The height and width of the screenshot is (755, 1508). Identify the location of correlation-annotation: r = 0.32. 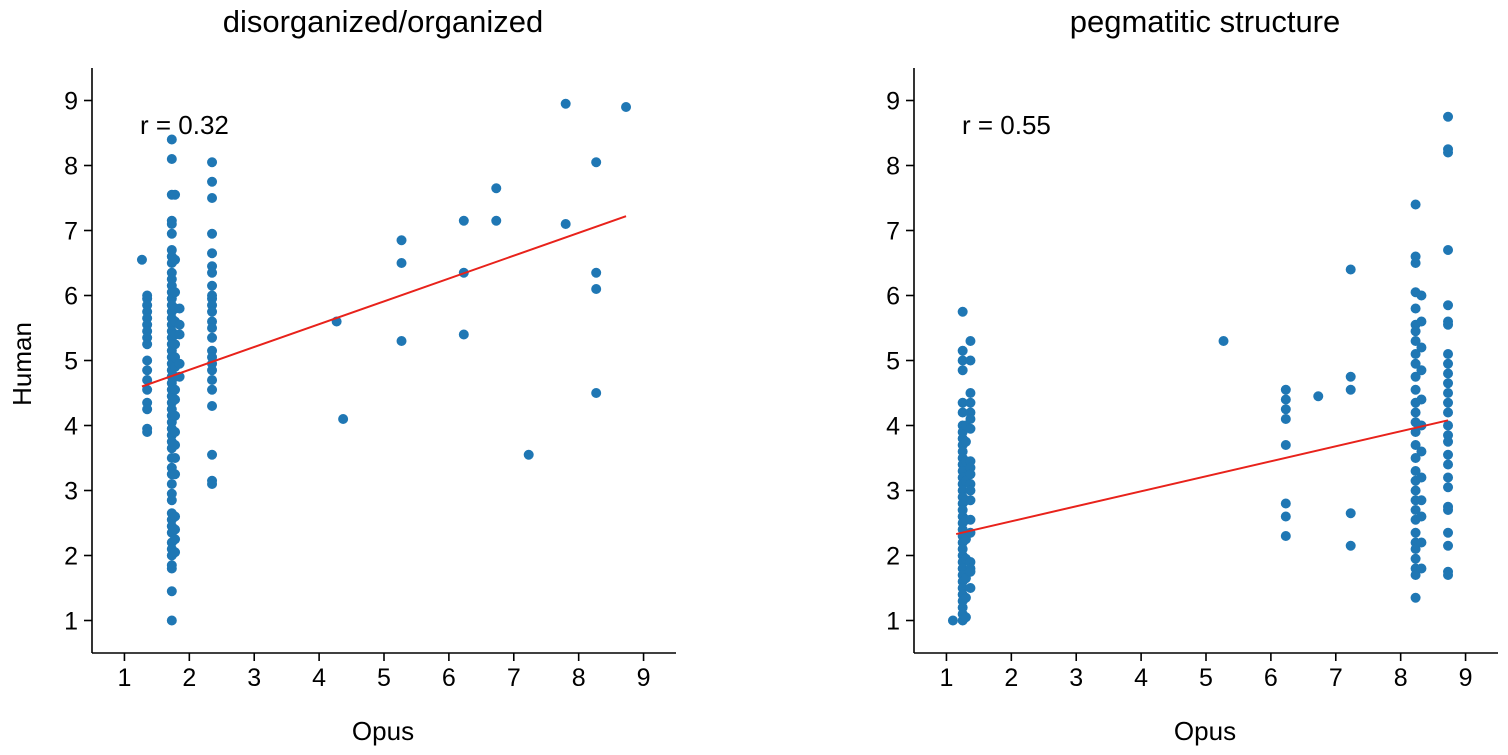
(184, 125).